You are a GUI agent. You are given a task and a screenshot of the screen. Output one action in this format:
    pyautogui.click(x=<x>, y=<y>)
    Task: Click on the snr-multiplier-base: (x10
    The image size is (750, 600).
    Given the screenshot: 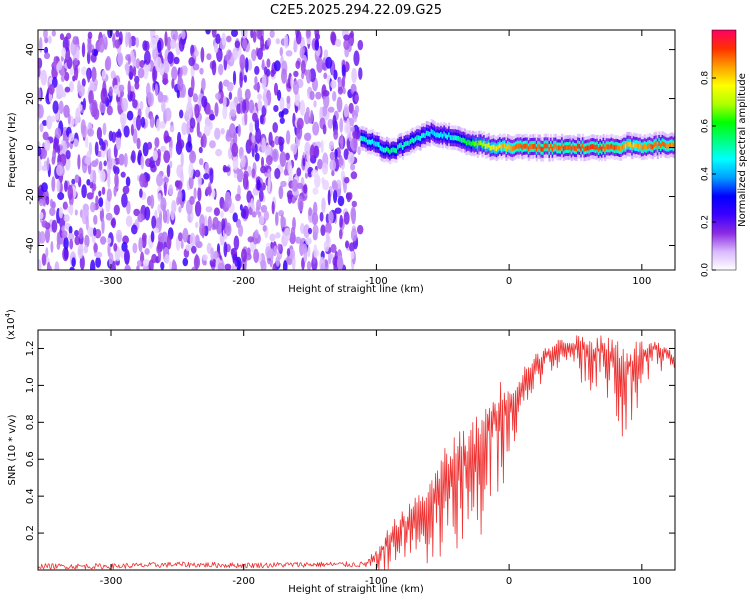 What is the action you would take?
    pyautogui.click(x=11, y=328)
    